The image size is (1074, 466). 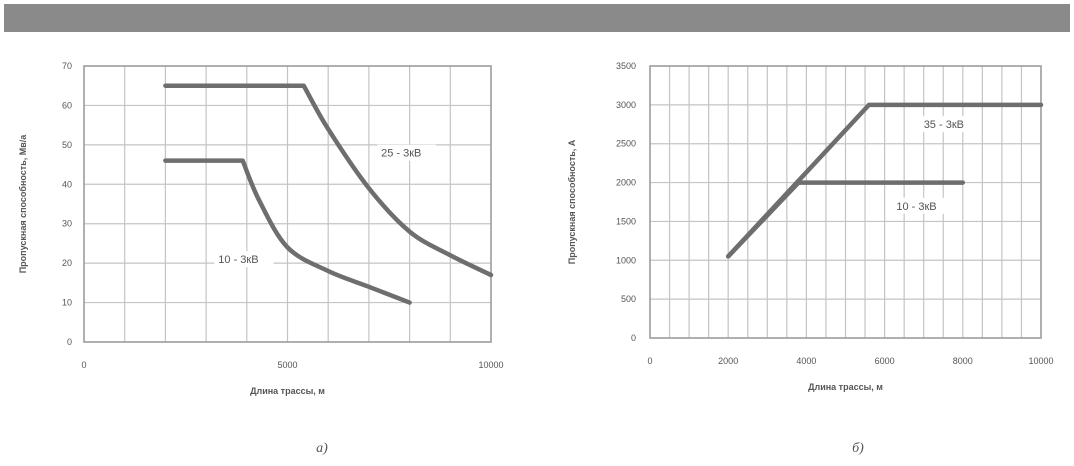 What do you see at coordinates (67, 66) in the screenshot?
I see `y-tick-label: 70` at bounding box center [67, 66].